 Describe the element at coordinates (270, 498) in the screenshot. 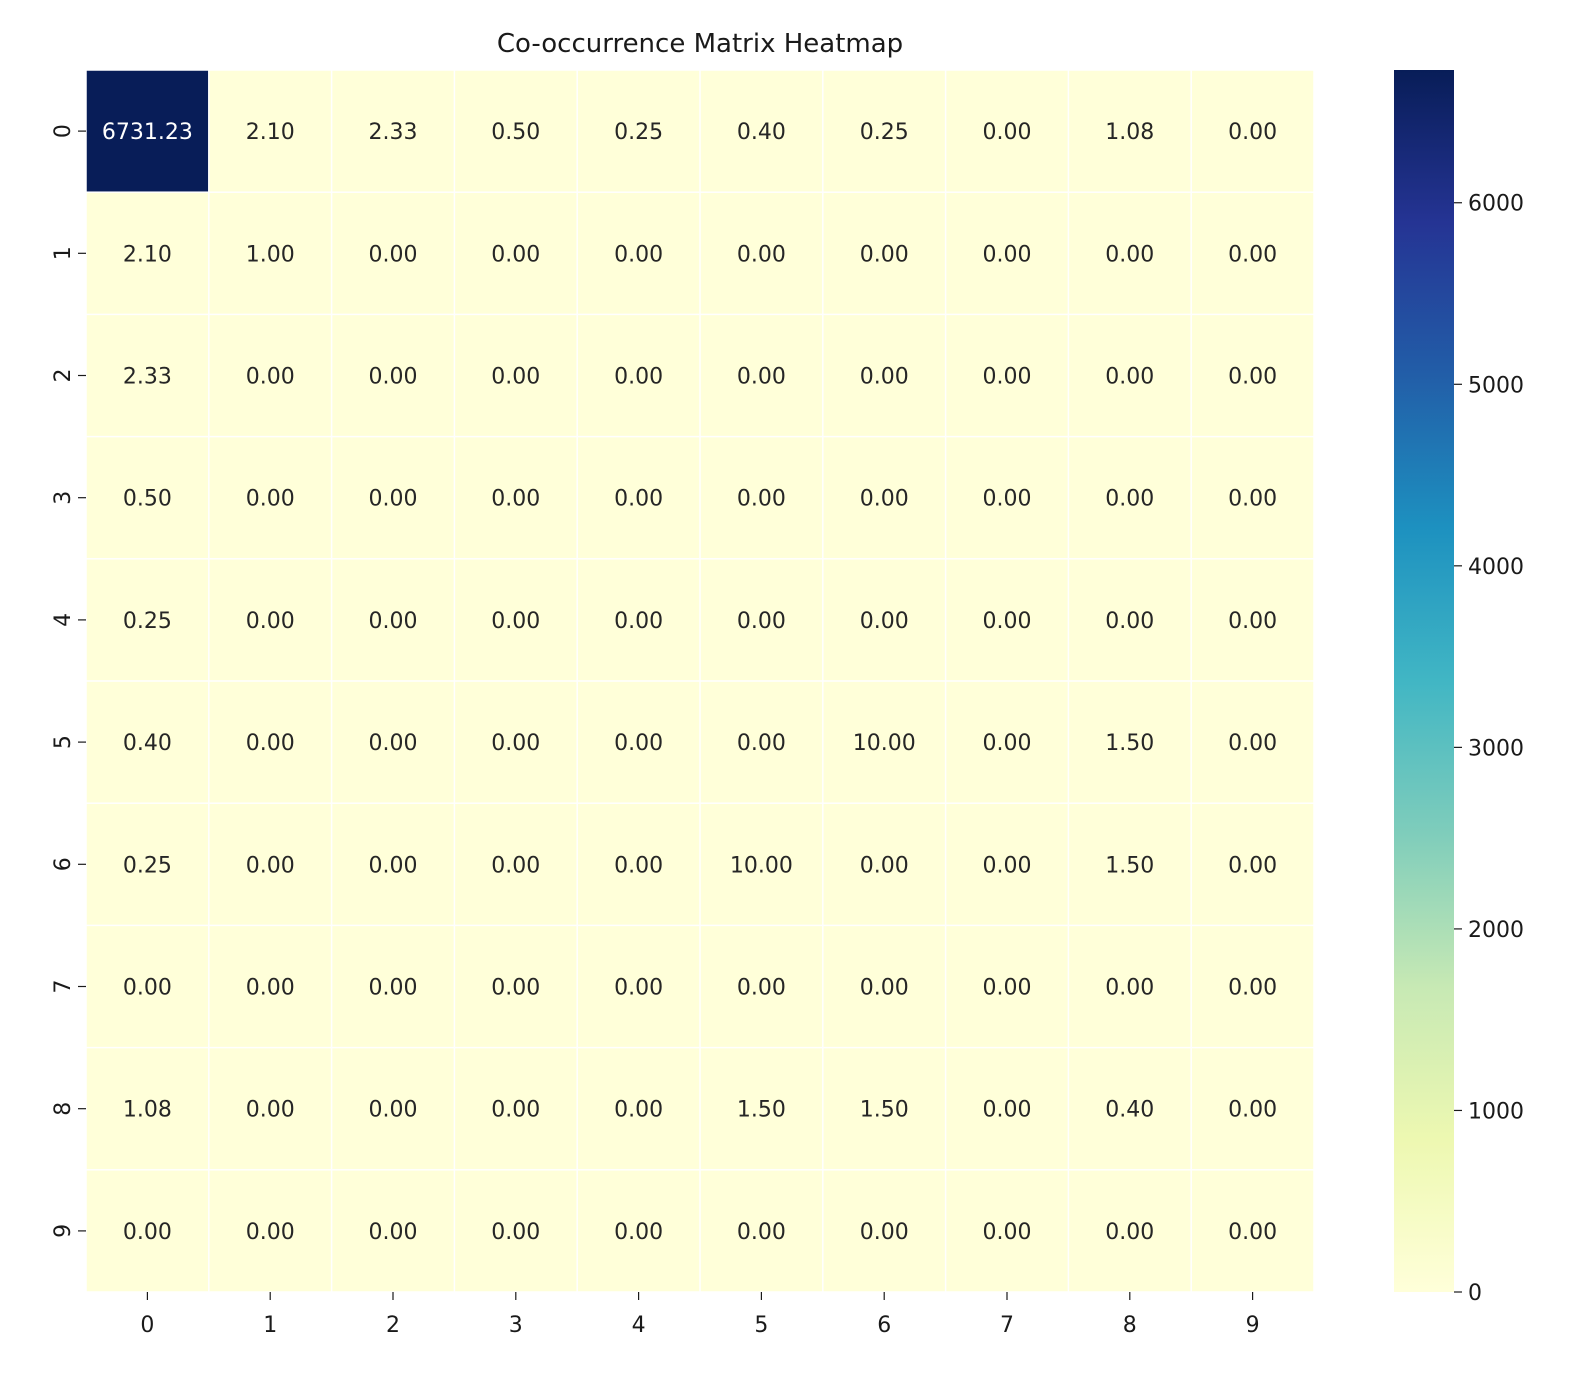

I see `heatmap-cell-r3-c1` at that location.